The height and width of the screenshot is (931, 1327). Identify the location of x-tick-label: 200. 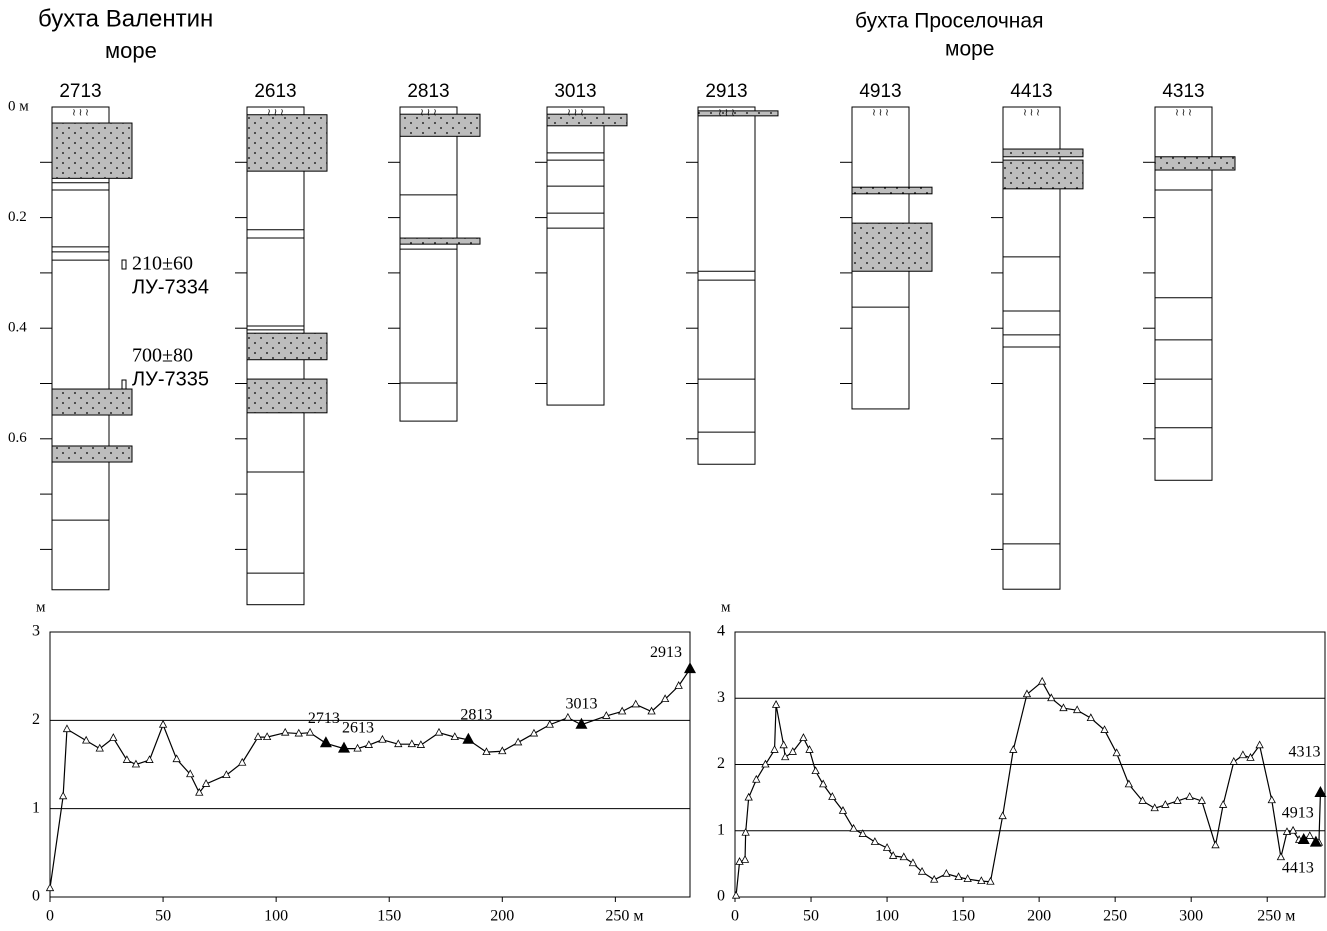
(502, 916).